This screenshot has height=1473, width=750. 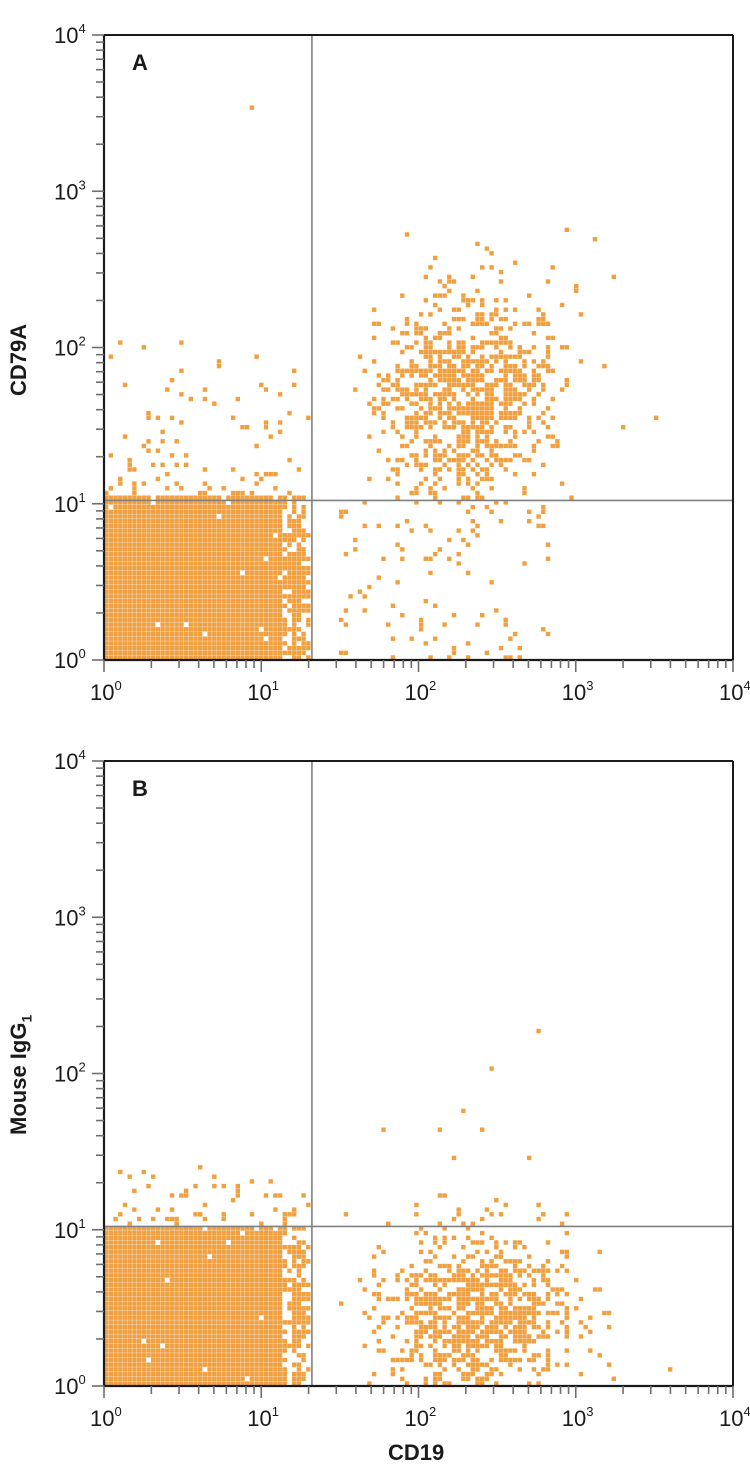 What do you see at coordinates (140, 788) in the screenshot?
I see `panel-b-label: B` at bounding box center [140, 788].